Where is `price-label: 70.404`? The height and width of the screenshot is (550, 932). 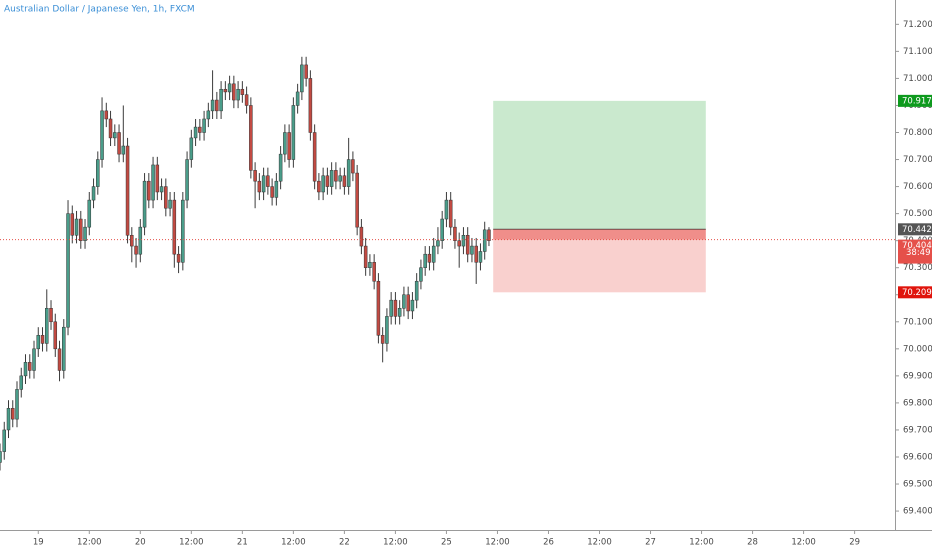
price-label: 70.404 is located at coordinates (917, 246).